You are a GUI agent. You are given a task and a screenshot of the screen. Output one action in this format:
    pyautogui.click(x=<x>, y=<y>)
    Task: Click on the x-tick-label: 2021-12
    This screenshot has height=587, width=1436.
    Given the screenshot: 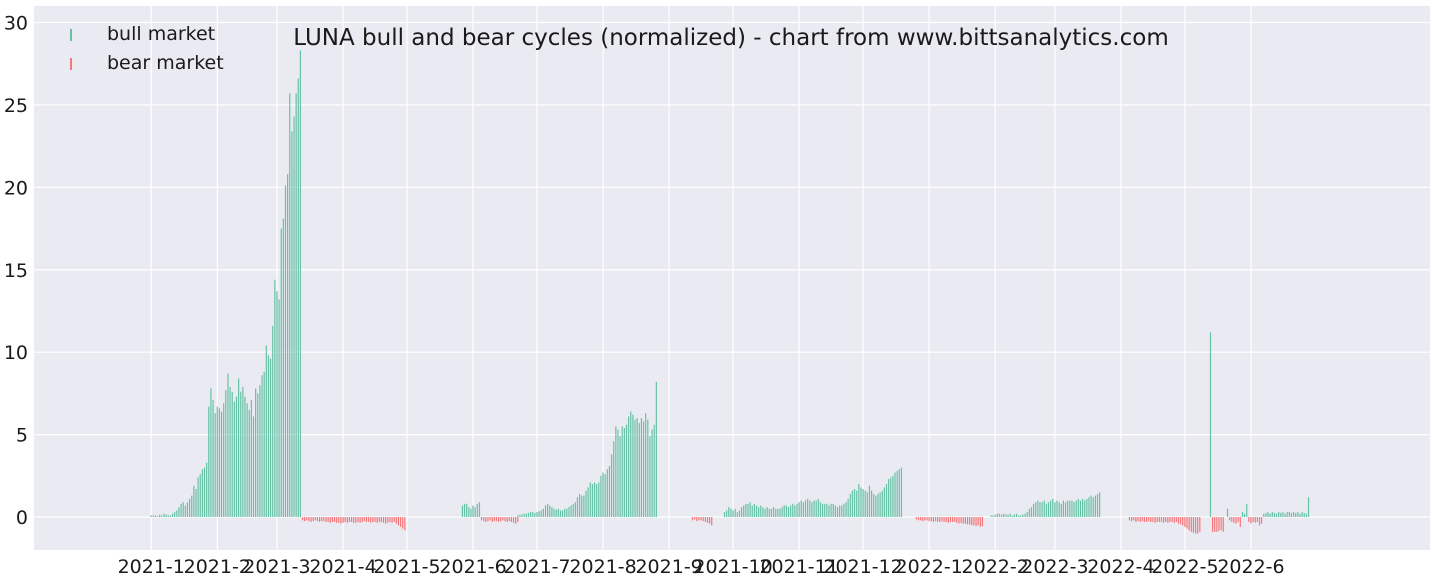 What is the action you would take?
    pyautogui.click(x=862, y=567)
    